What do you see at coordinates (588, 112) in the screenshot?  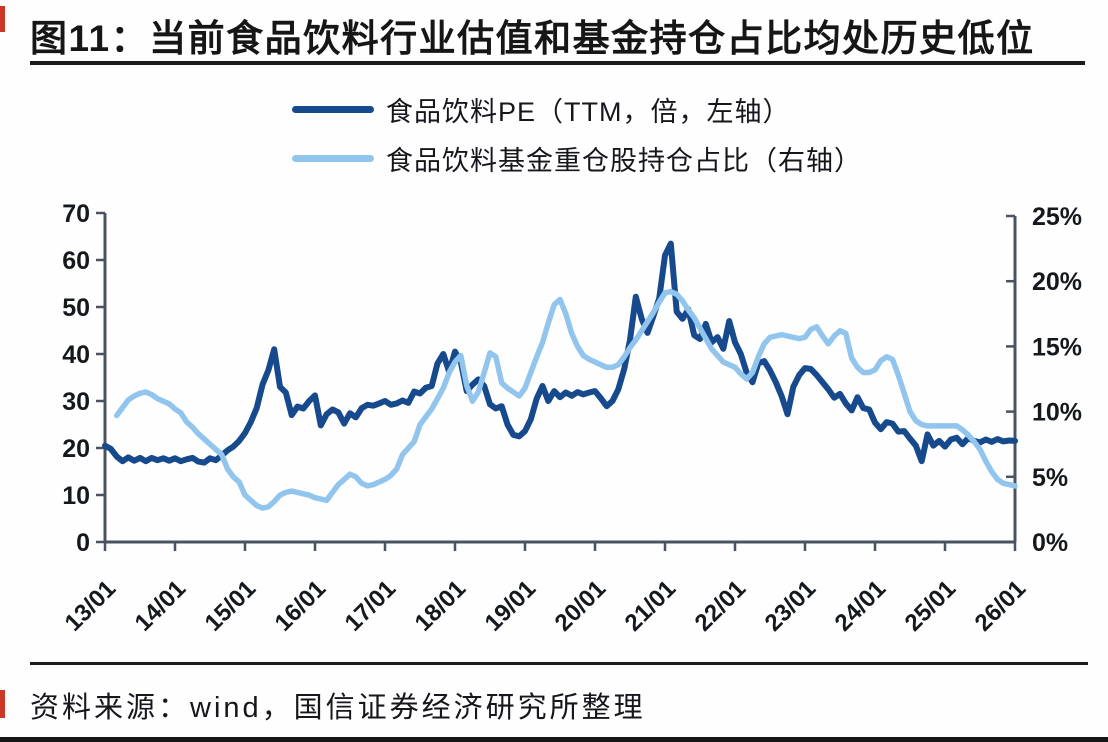 I see `pe-line-label: 食品饮料PE（TTM，倍，左轴）` at bounding box center [588, 112].